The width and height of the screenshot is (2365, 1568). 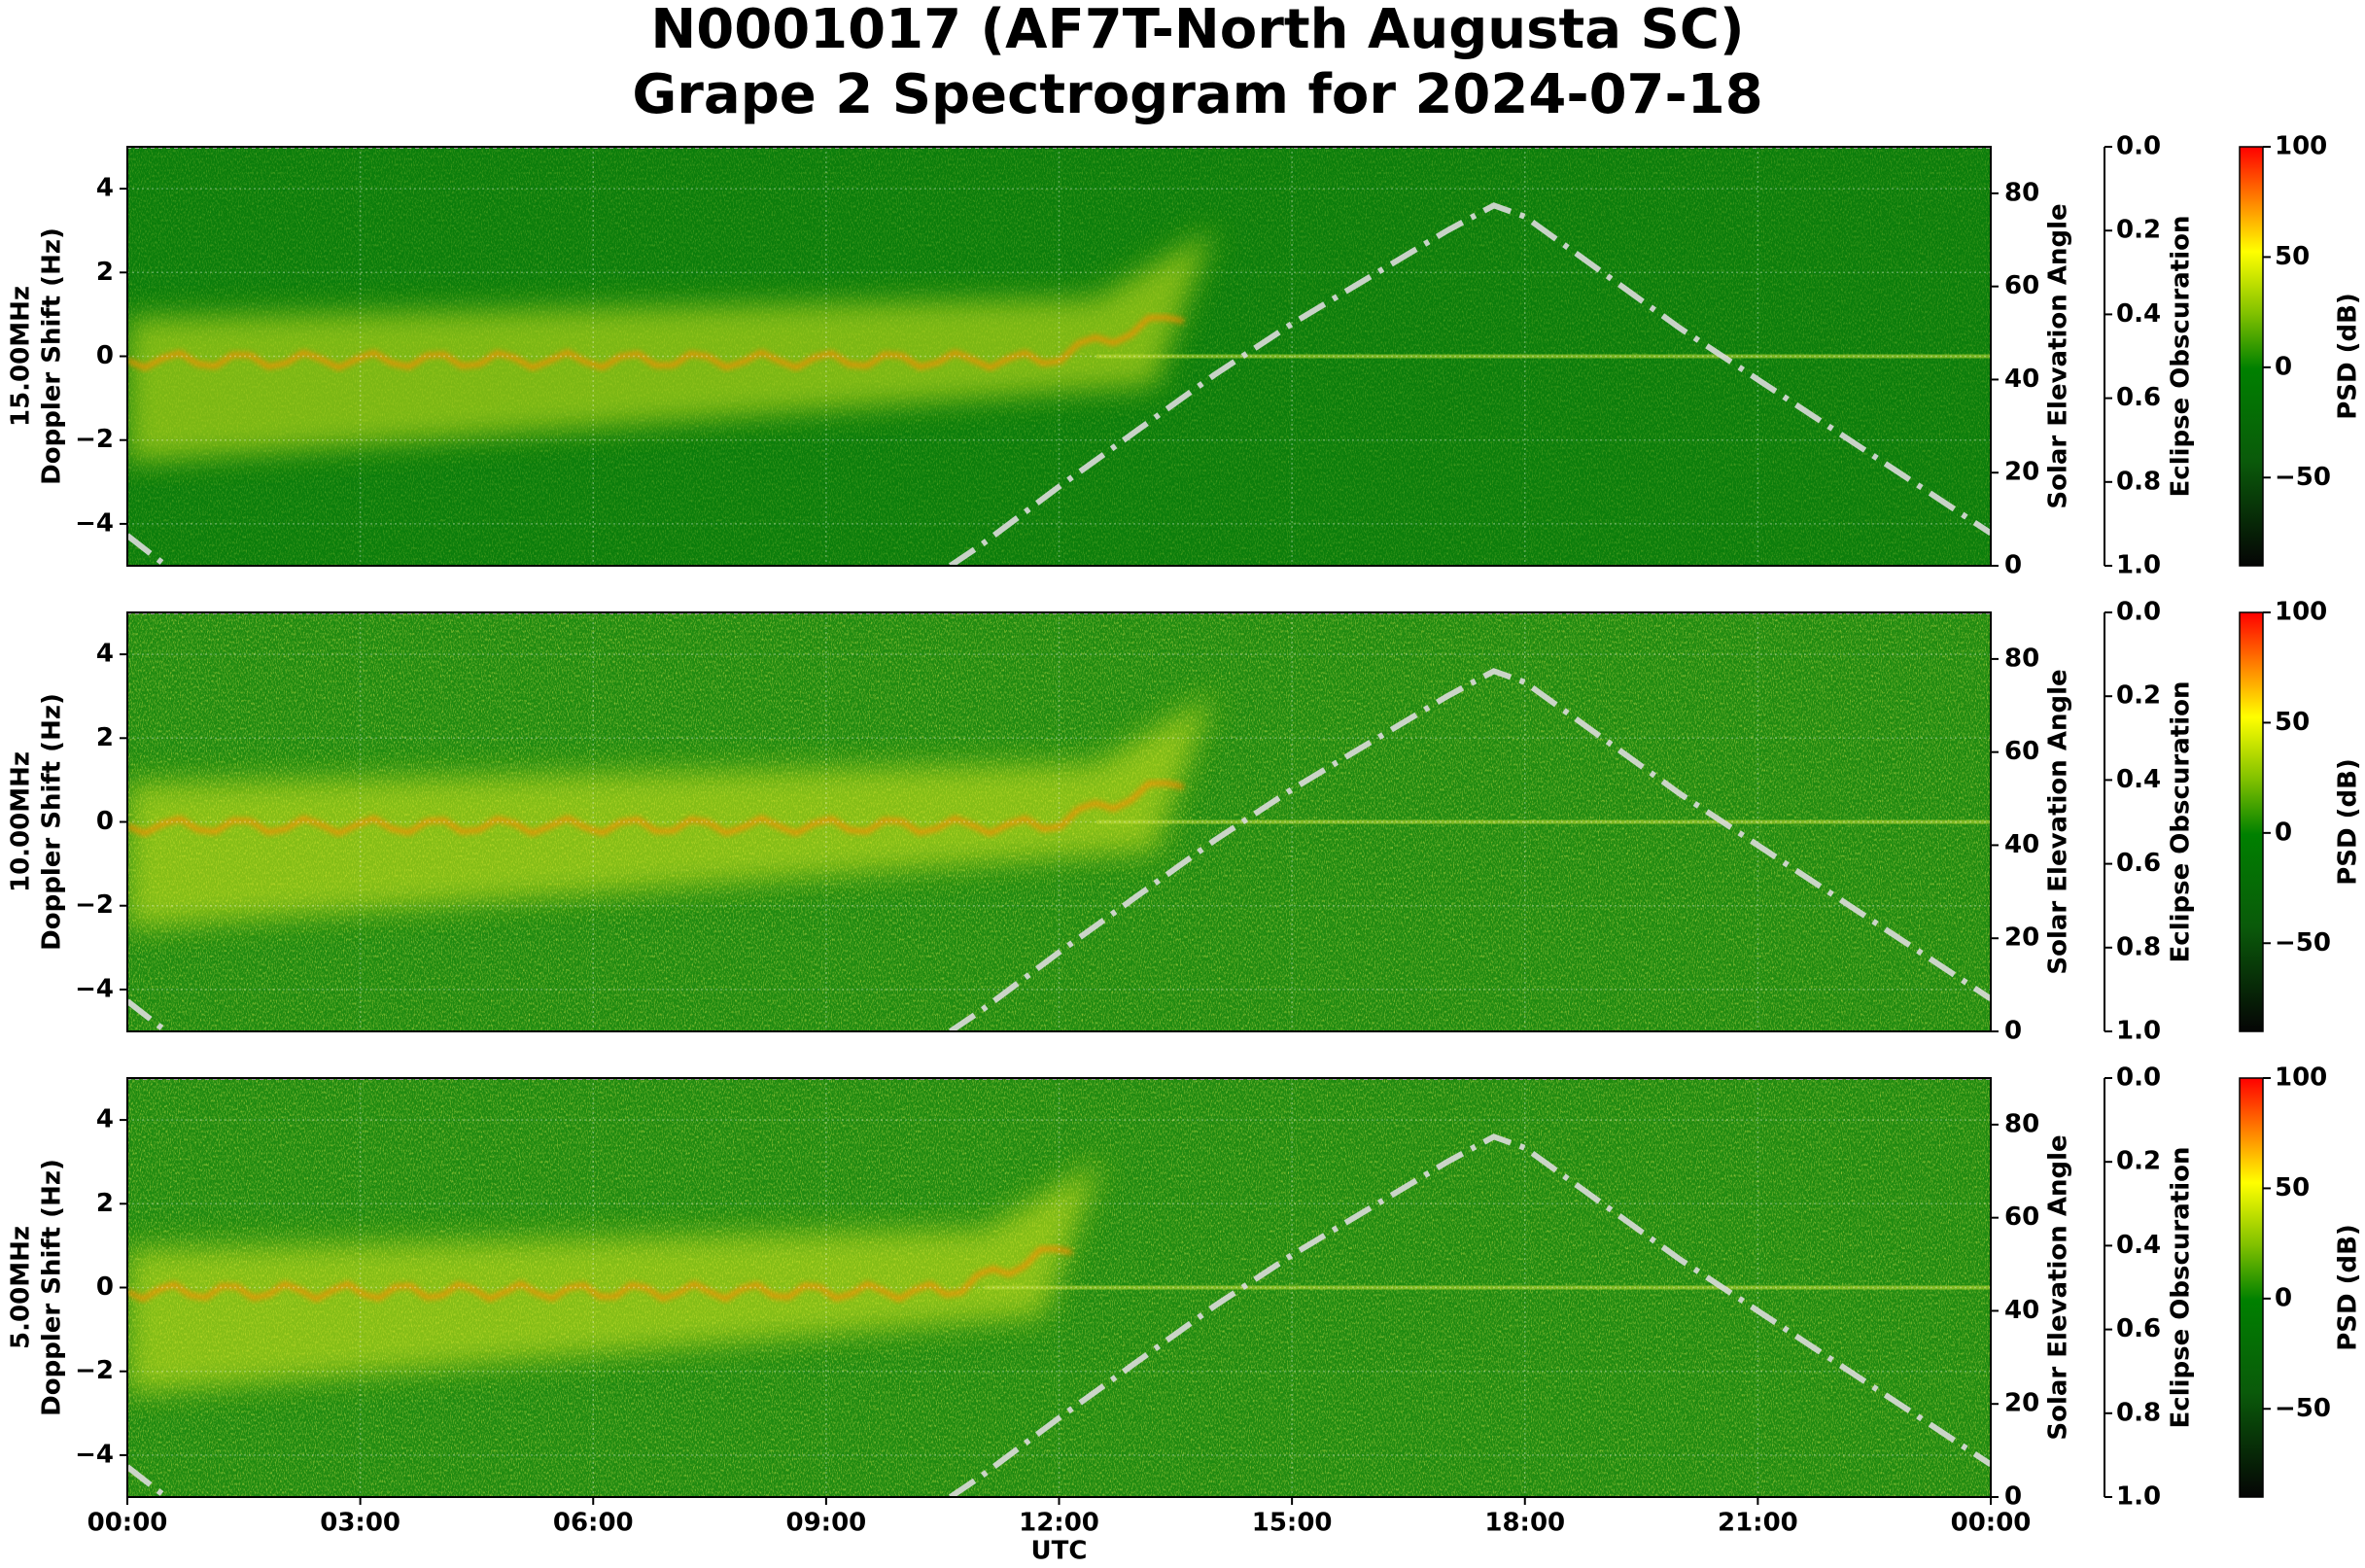 I want to click on x-tick-label: 03:00, so click(x=360, y=1523).